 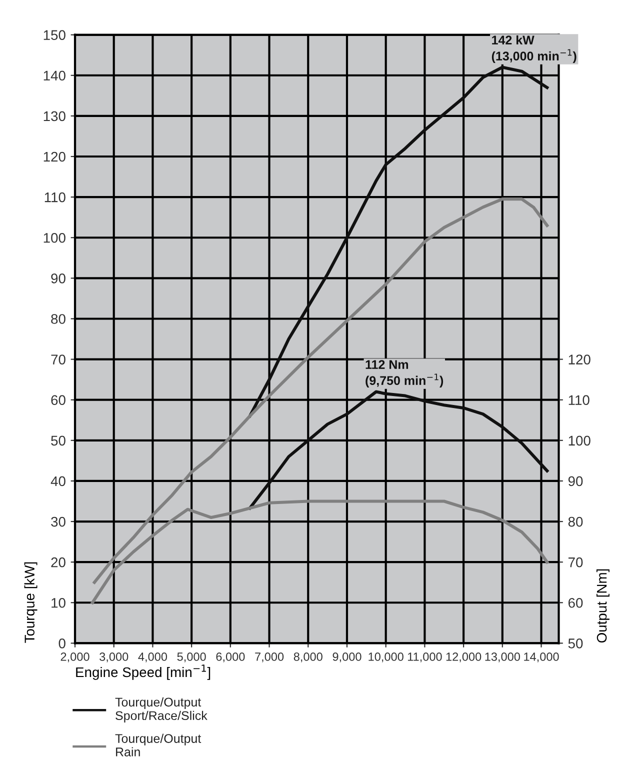 I want to click on x-tick-label: 5,000, so click(x=191, y=657).